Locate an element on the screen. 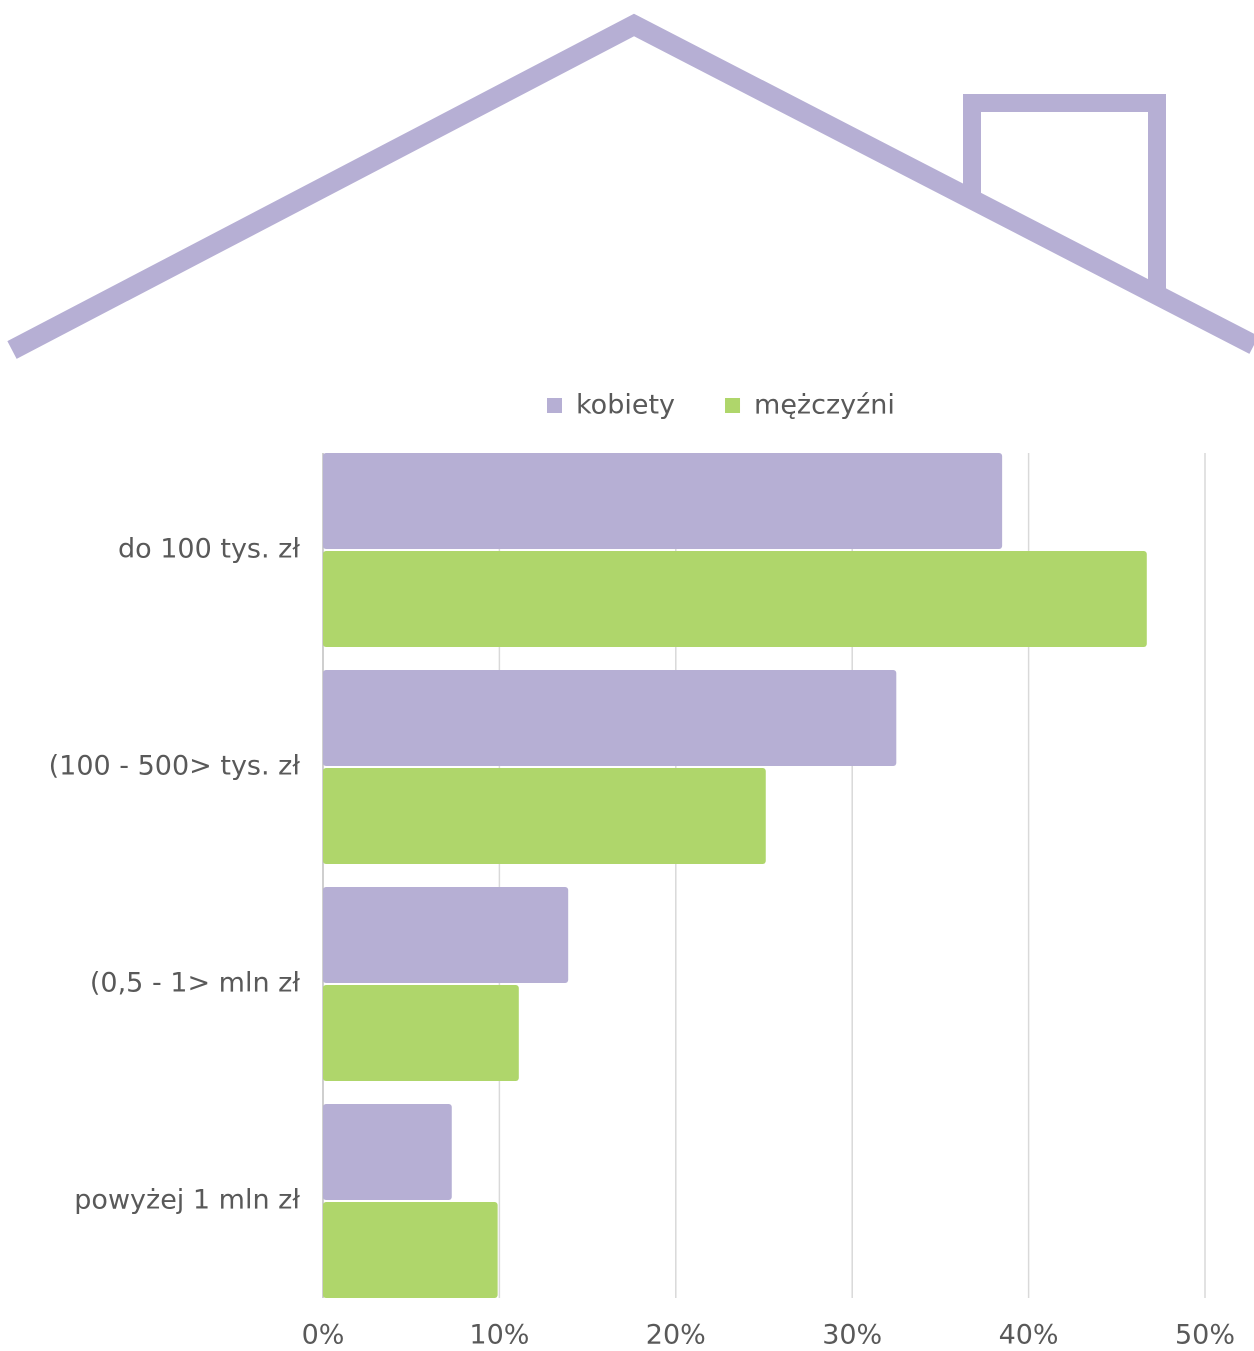 Image resolution: width=1254 pixels, height=1351 pixels. x-tick-label: 10% is located at coordinates (499, 1335).